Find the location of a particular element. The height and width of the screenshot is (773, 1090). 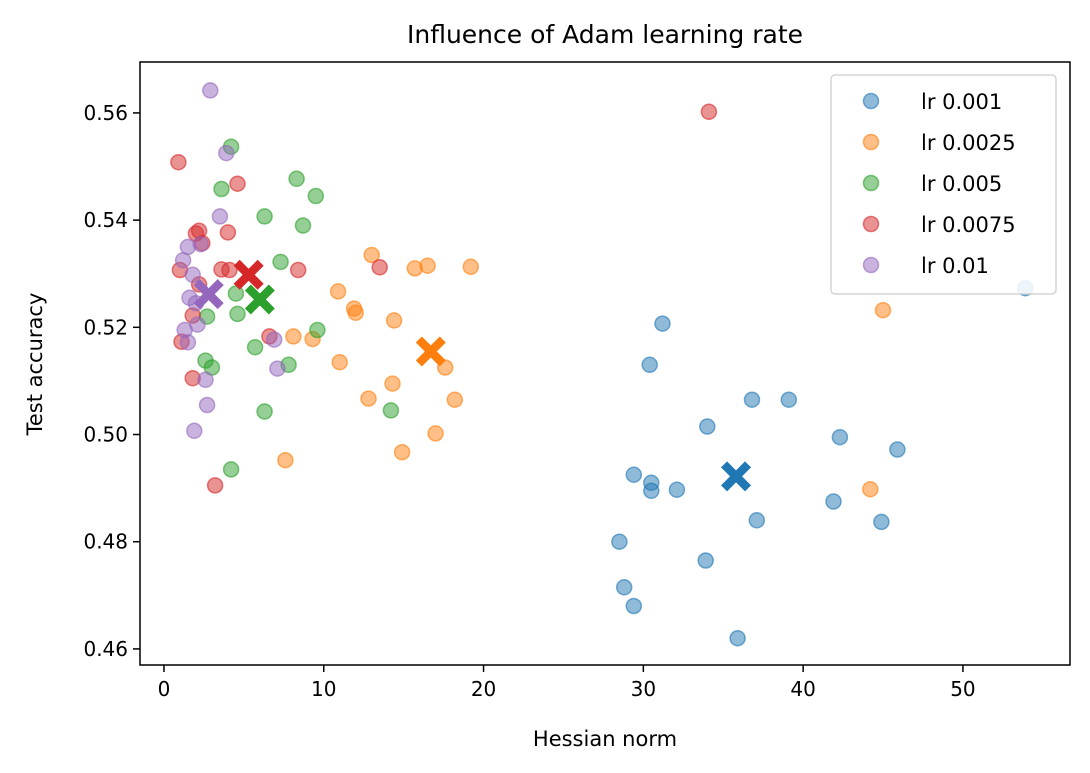

x-axis: 0 10 20 30 40 50 is located at coordinates (567, 683).